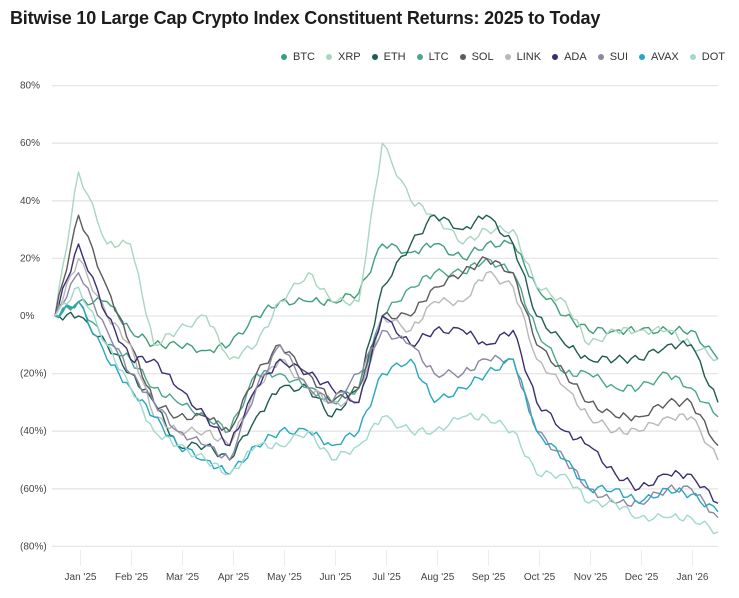 The height and width of the screenshot is (598, 739). What do you see at coordinates (619, 57) in the screenshot?
I see `legend-label: SUI` at bounding box center [619, 57].